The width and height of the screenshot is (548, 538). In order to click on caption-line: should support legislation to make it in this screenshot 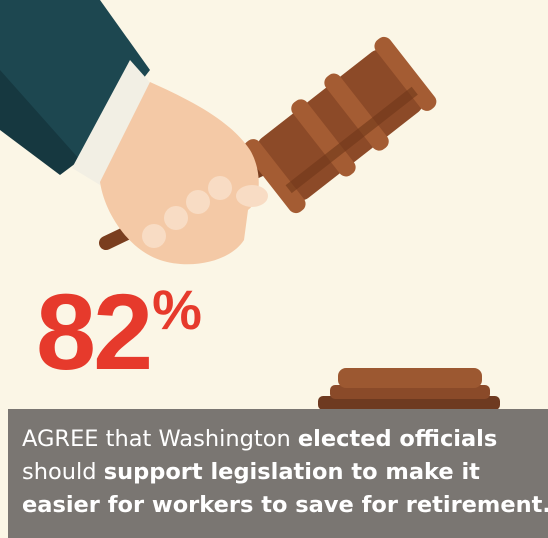, I will do `click(285, 472)`.